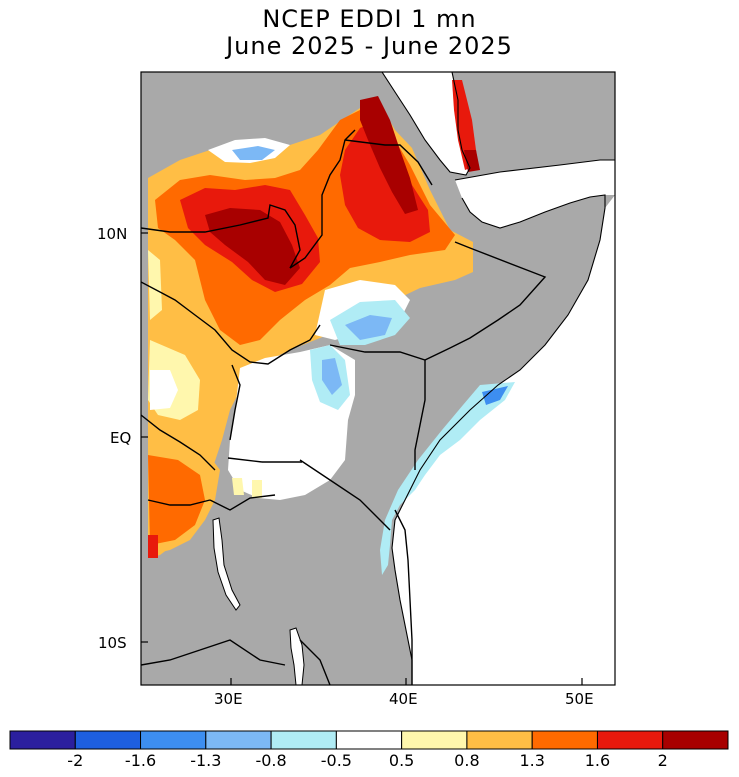  I want to click on lon-tick-30e: 30E, so click(228, 699).